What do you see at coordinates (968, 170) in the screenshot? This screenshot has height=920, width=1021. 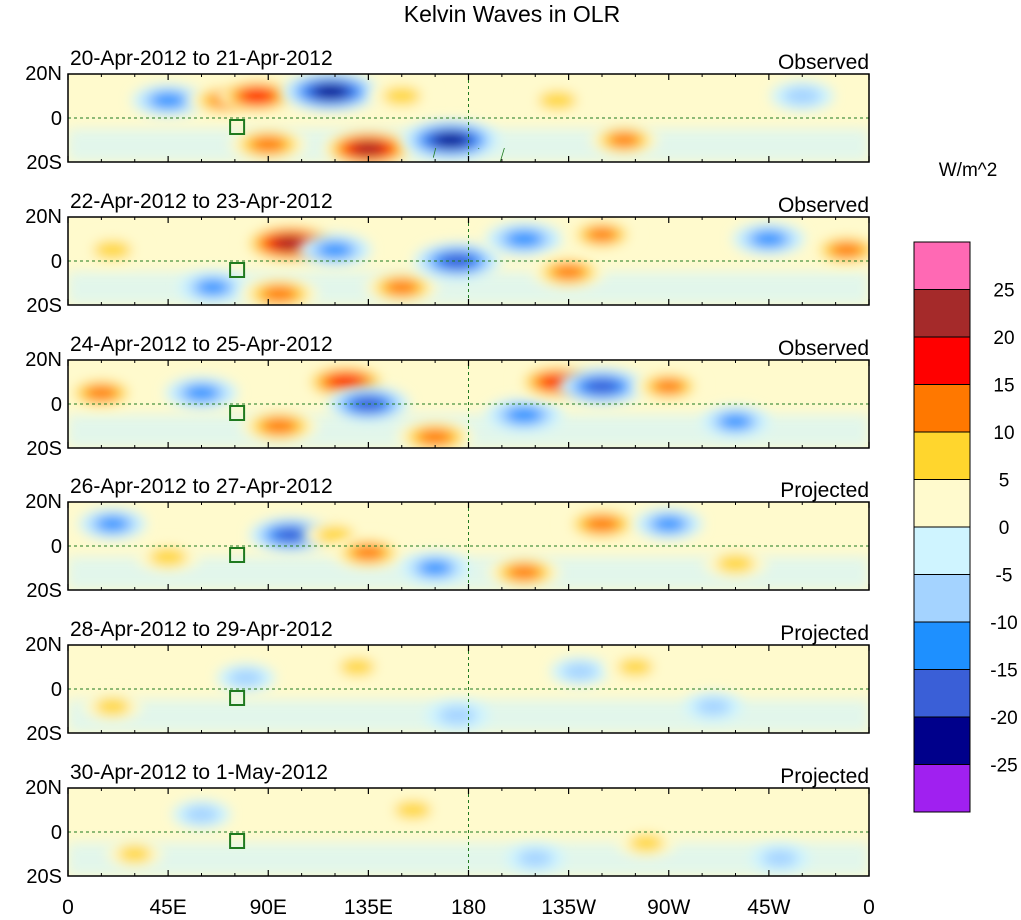 I see `colorbar-units-label: W/m^2` at bounding box center [968, 170].